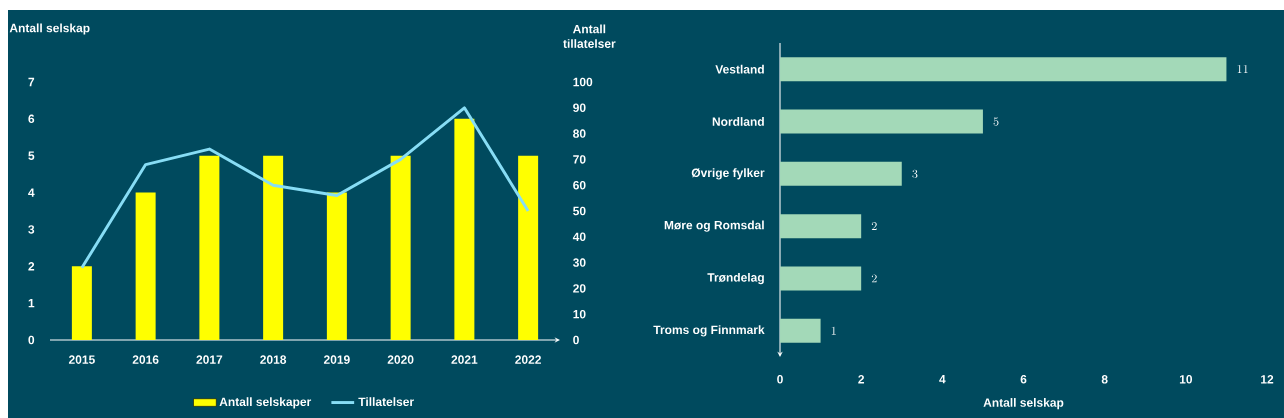 The image size is (1284, 418). I want to click on x-tick-label: 0, so click(780, 379).